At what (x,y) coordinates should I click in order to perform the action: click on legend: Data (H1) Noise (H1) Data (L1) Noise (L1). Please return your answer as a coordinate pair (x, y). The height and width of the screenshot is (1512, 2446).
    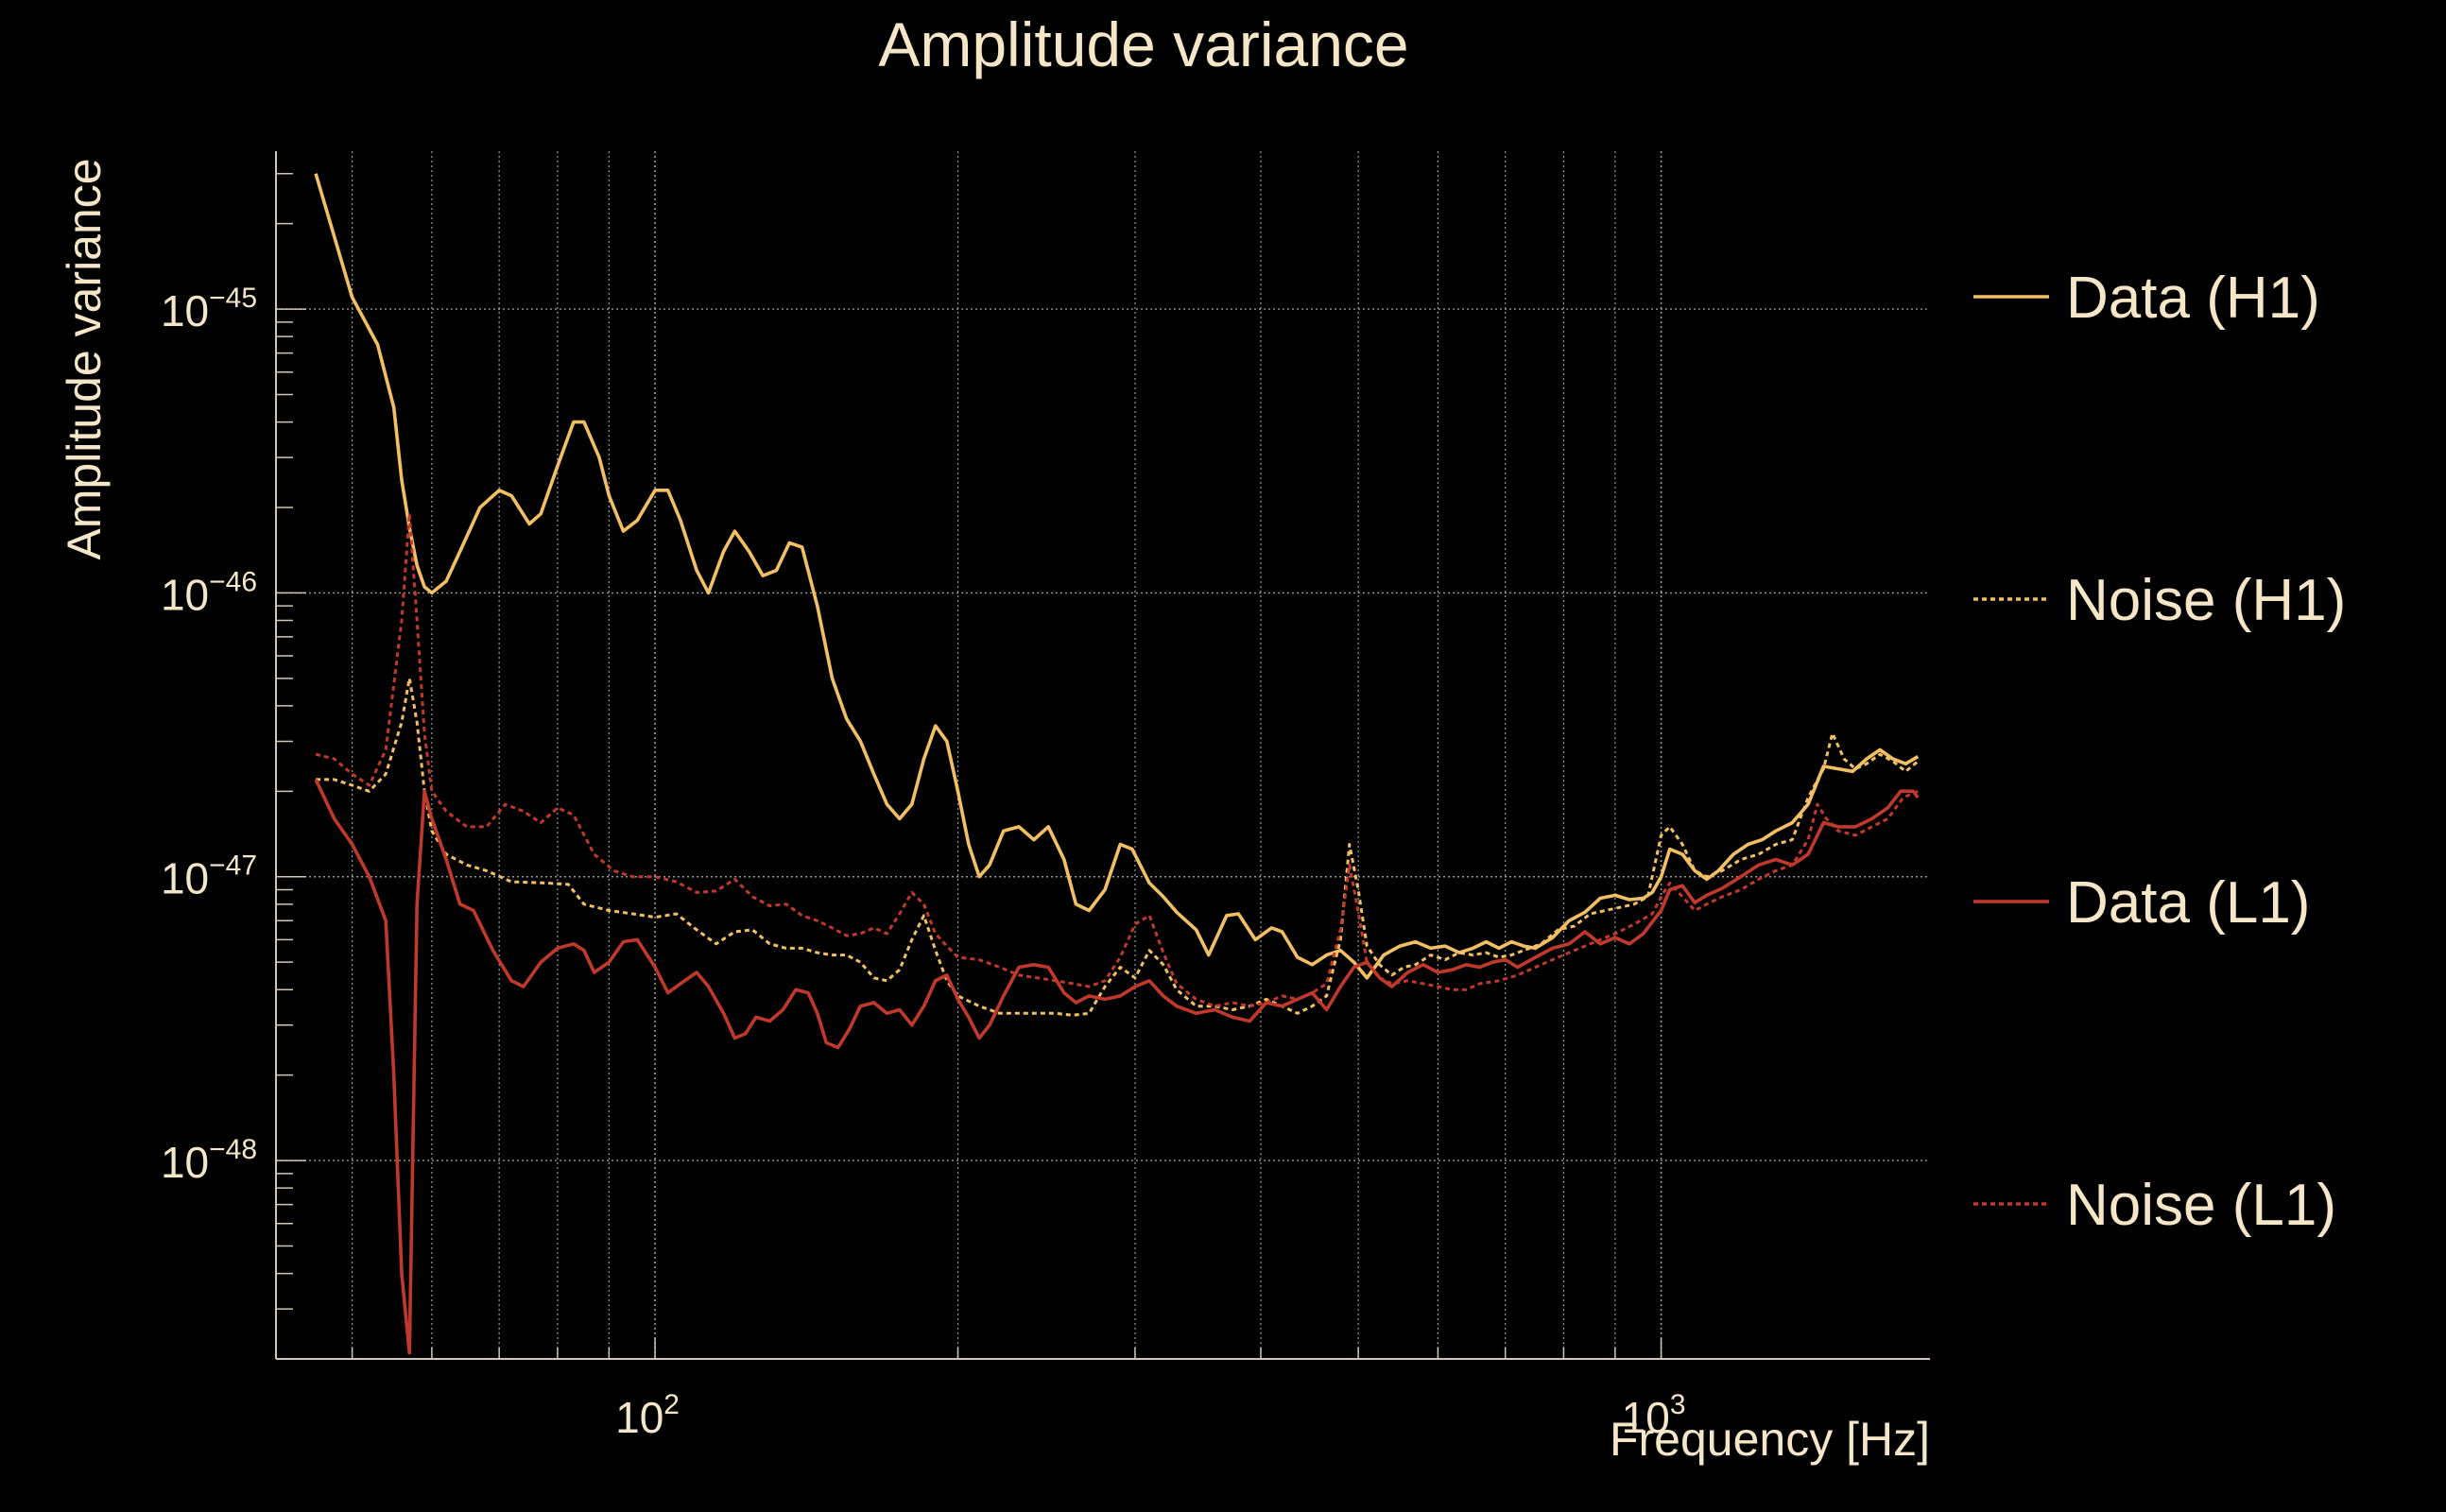
    Looking at the image, I should click on (2159, 752).